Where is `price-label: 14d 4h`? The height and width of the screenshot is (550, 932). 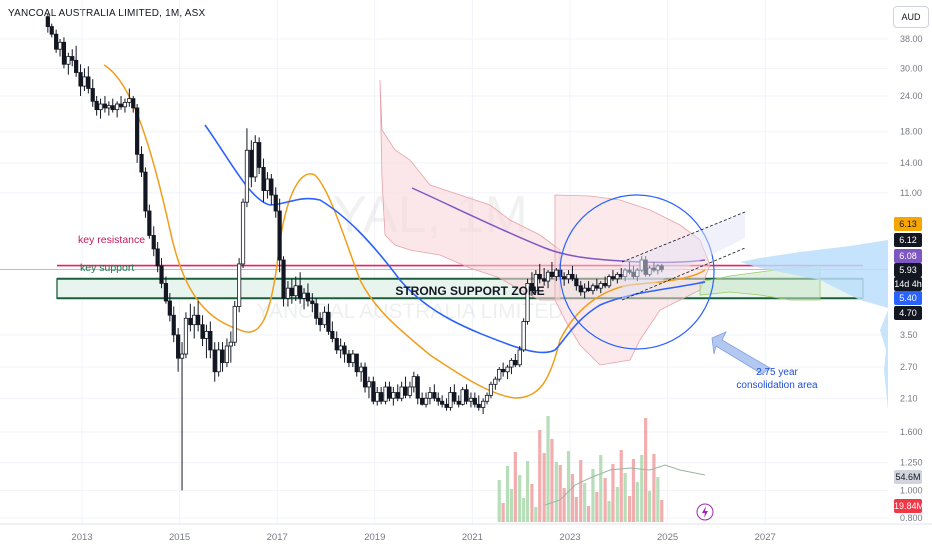
price-label: 14d 4h is located at coordinates (908, 284).